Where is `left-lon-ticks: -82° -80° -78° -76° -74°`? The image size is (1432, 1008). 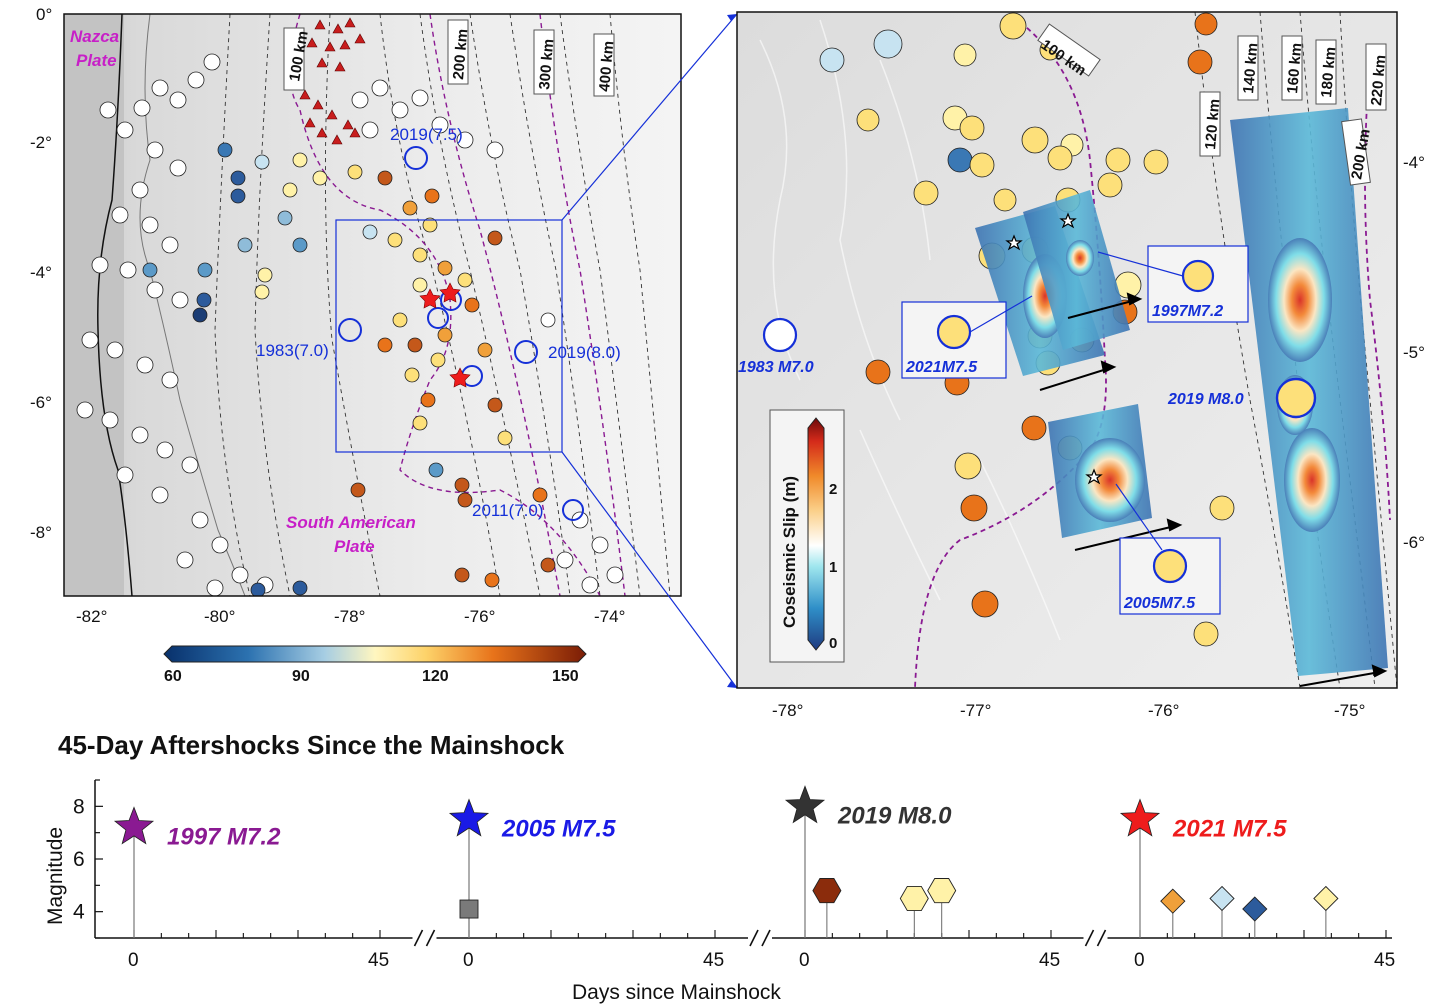 left-lon-ticks: -82° -80° -78° -76° -74° is located at coordinates (350, 616).